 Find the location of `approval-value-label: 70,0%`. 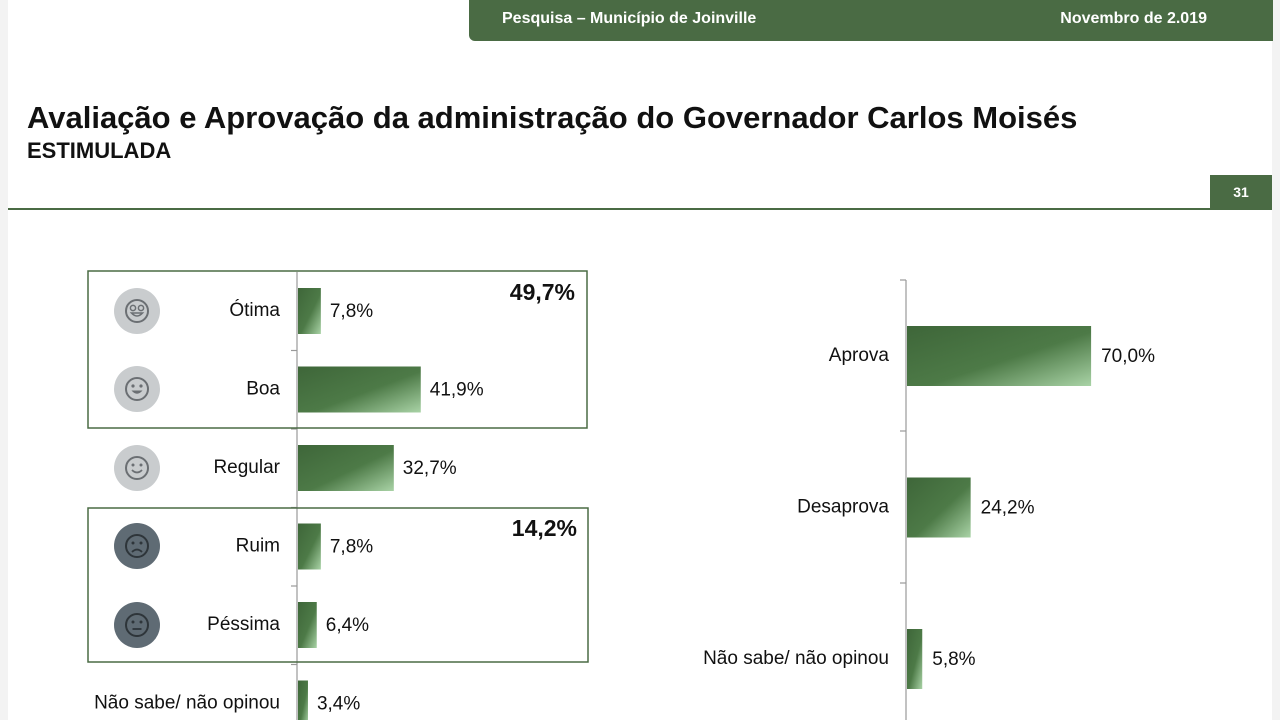

approval-value-label: 70,0% is located at coordinates (1128, 356).